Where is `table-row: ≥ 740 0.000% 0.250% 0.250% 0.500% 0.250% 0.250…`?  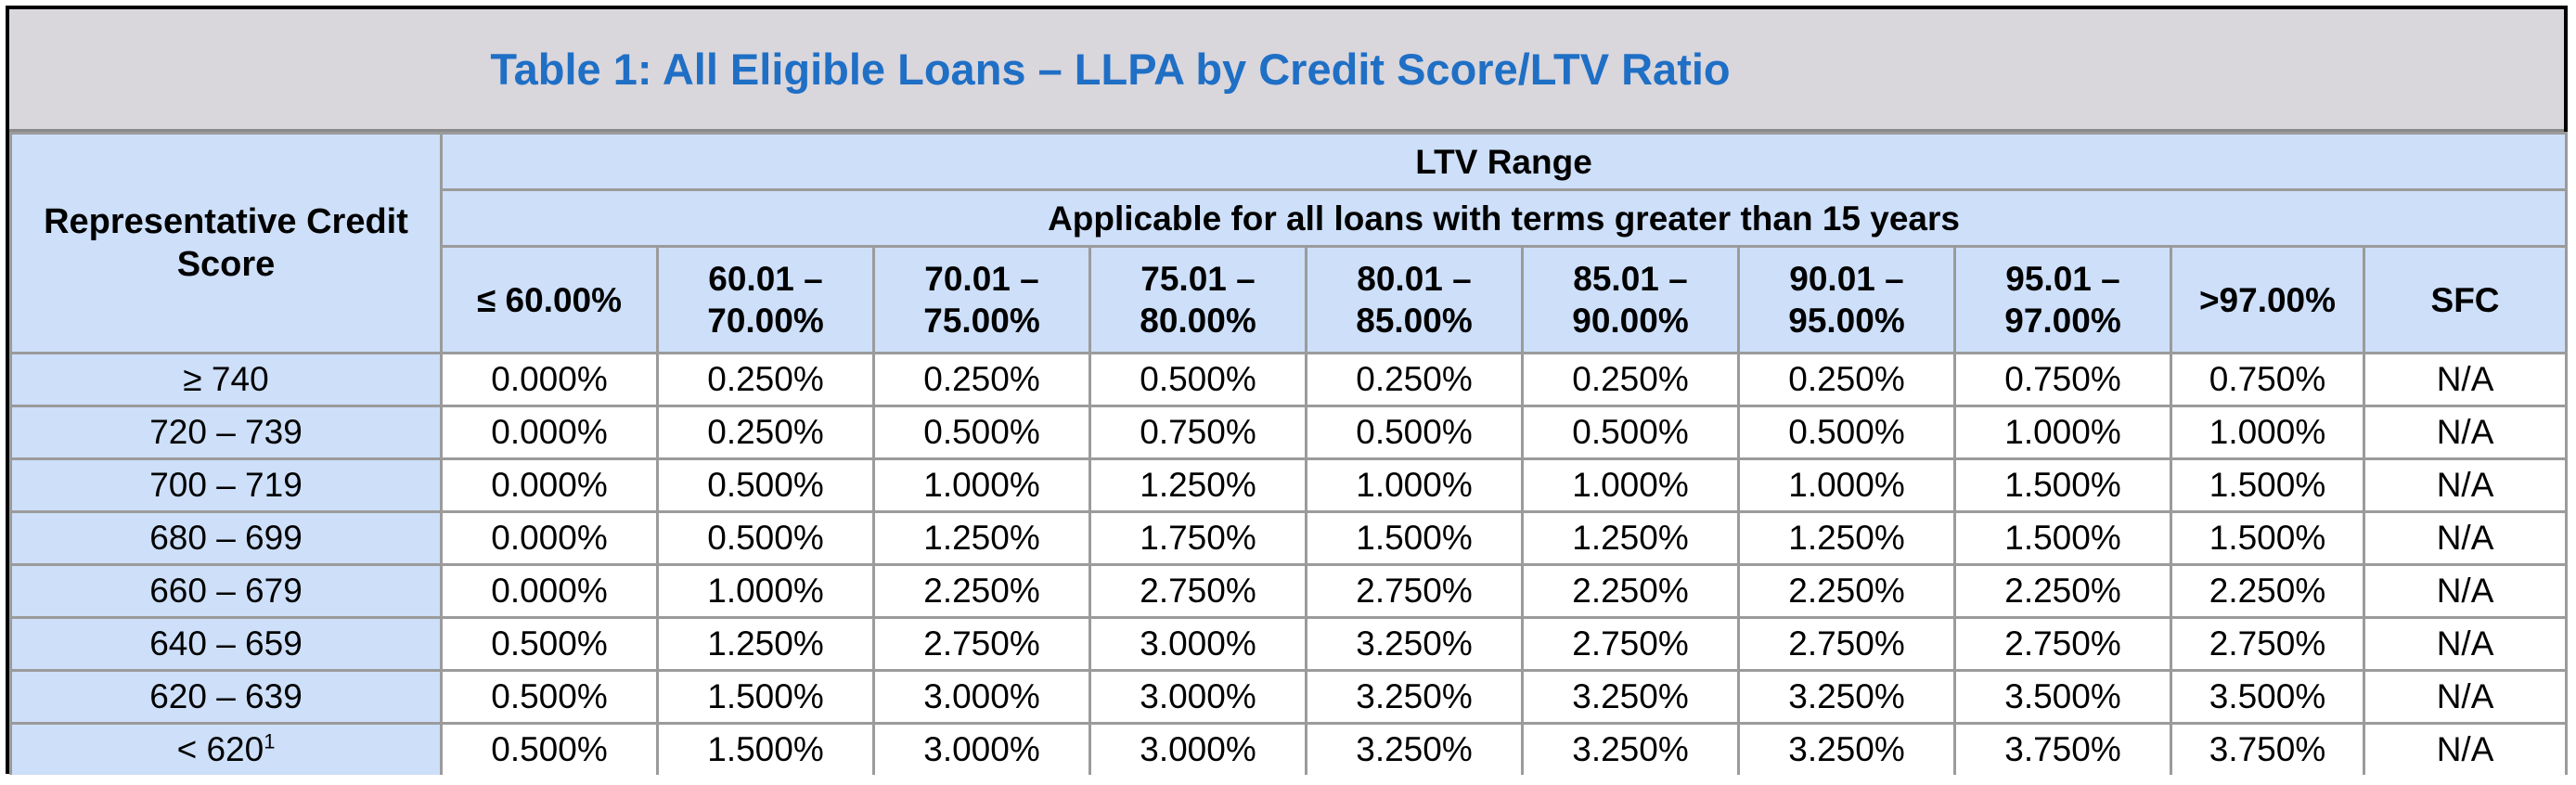
table-row: ≥ 740 0.000% 0.250% 0.250% 0.500% 0.250% 0.250… is located at coordinates (1289, 379).